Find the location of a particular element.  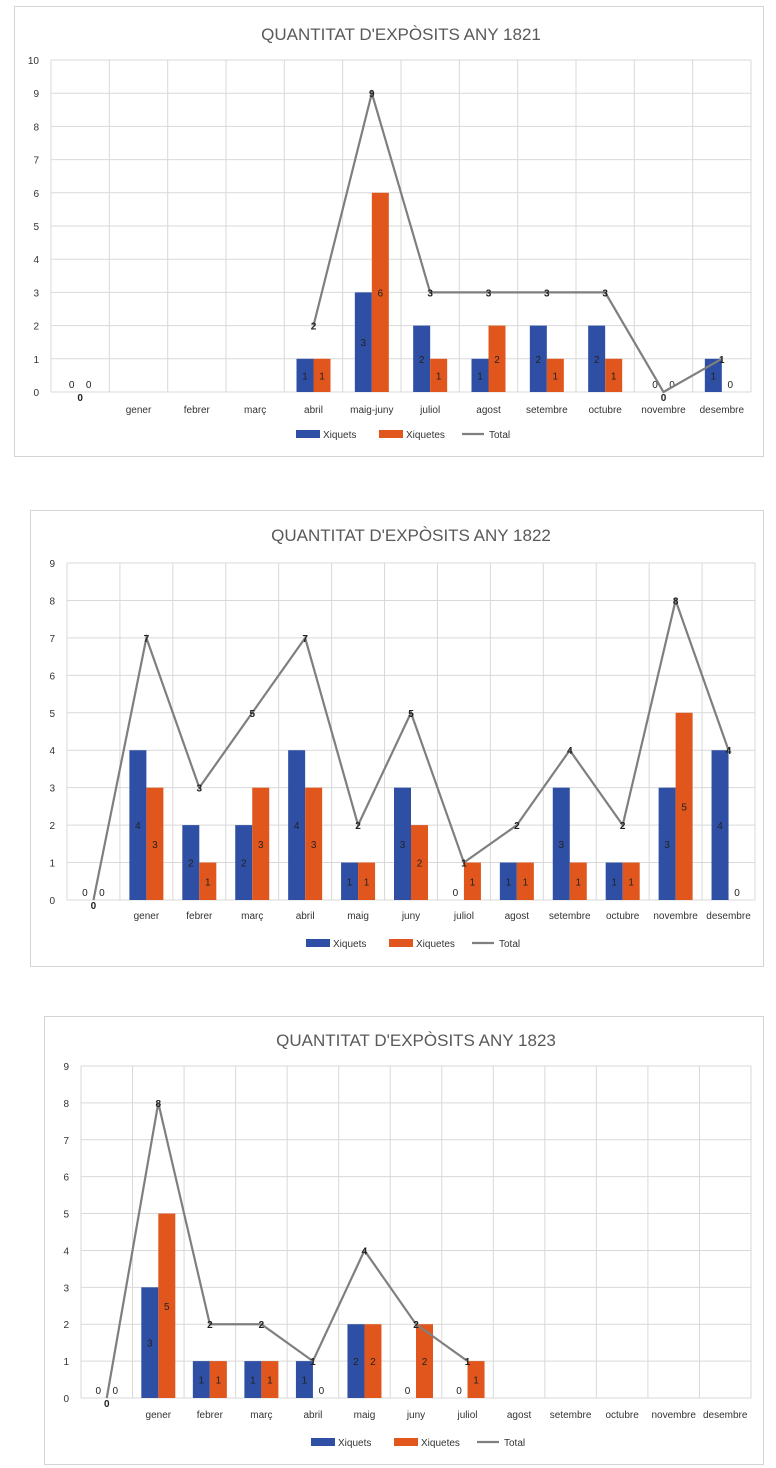

data-label-total: 8 is located at coordinates (676, 601).